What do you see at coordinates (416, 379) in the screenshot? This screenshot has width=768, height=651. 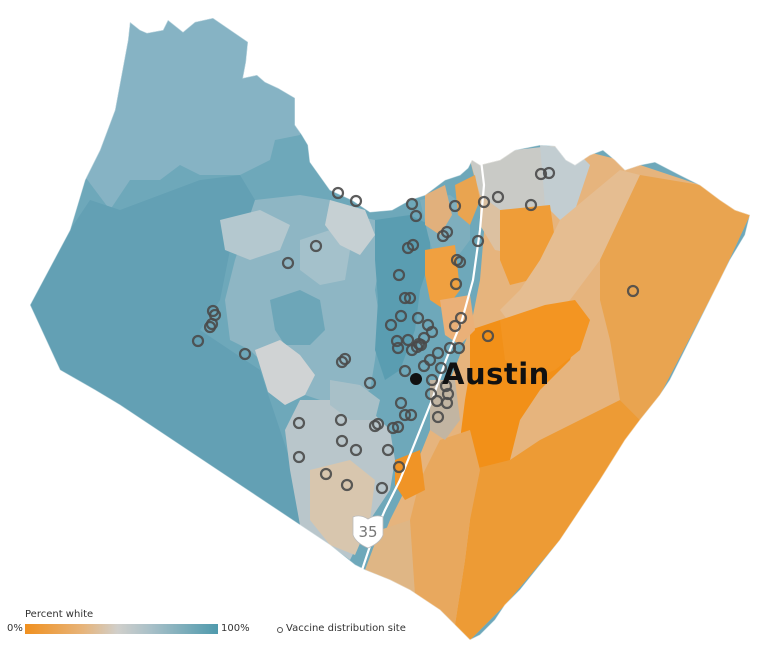 I see `austin-city-dot-icon` at bounding box center [416, 379].